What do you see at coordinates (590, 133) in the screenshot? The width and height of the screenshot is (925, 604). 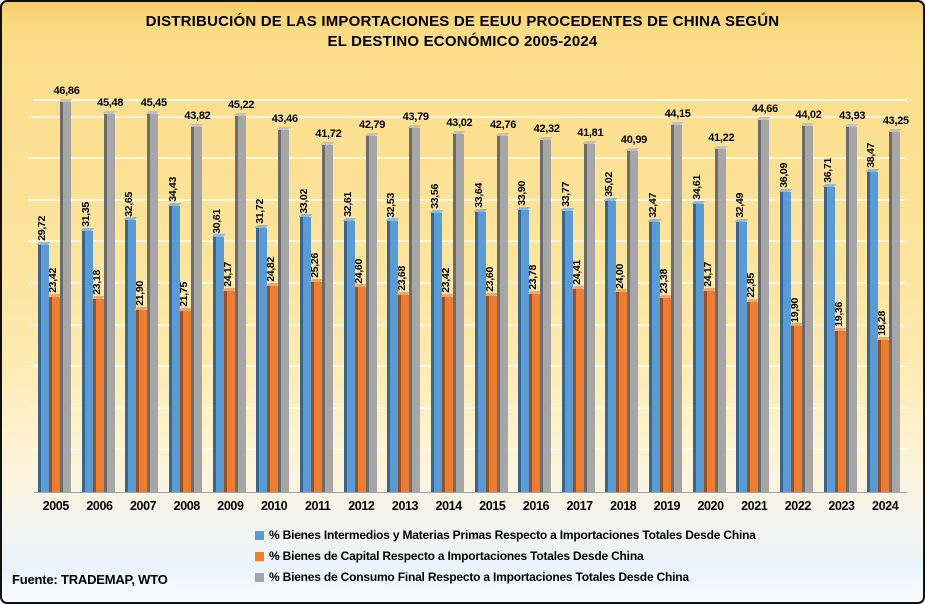 I see `value-label-consumo-2017: 41,81` at bounding box center [590, 133].